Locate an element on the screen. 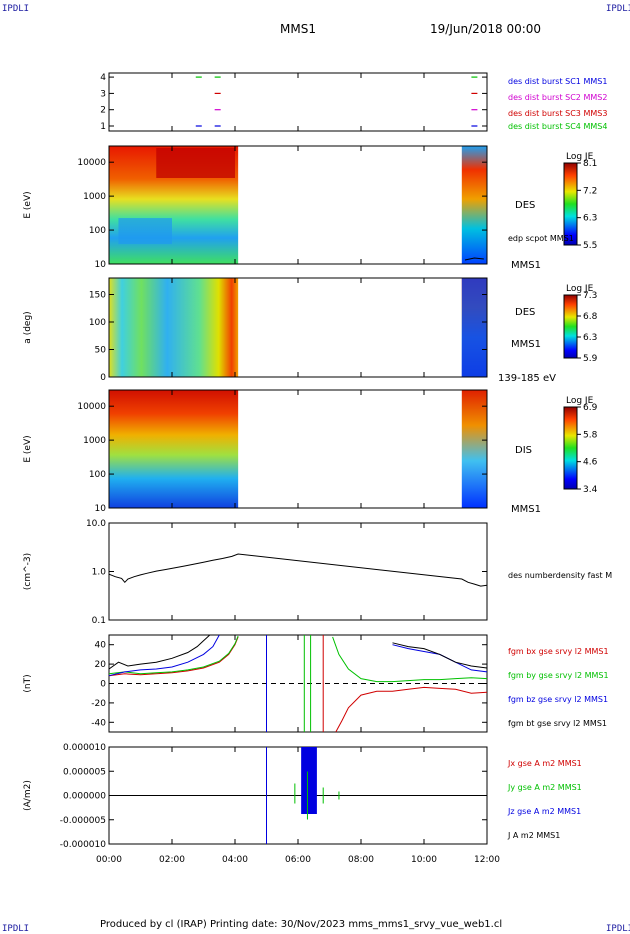 The image size is (630, 934). current-burst is located at coordinates (309, 780).